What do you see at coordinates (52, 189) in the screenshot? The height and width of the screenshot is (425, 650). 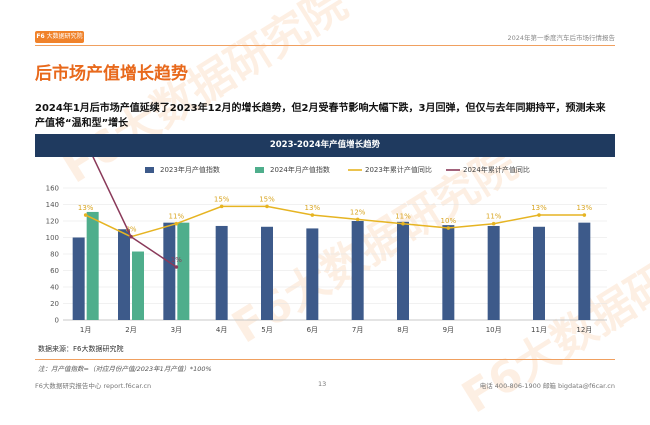 I see `y-tick-label: 160` at bounding box center [52, 189].